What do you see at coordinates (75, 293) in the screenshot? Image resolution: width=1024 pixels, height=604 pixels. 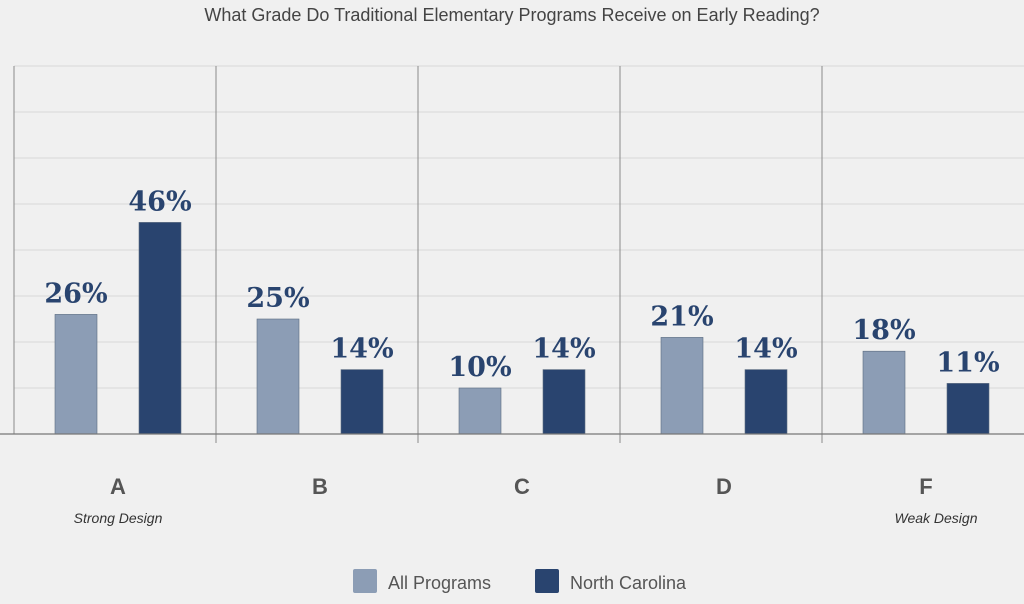 I see `data-label: 26%` at bounding box center [75, 293].